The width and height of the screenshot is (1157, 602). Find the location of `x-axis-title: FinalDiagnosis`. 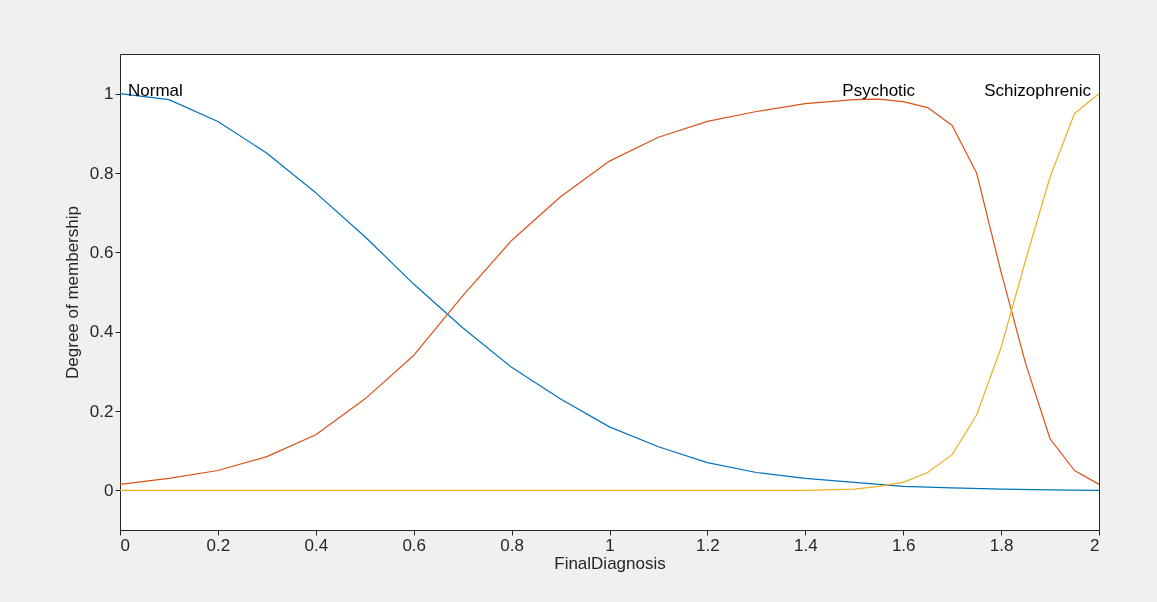

x-axis-title: FinalDiagnosis is located at coordinates (610, 563).